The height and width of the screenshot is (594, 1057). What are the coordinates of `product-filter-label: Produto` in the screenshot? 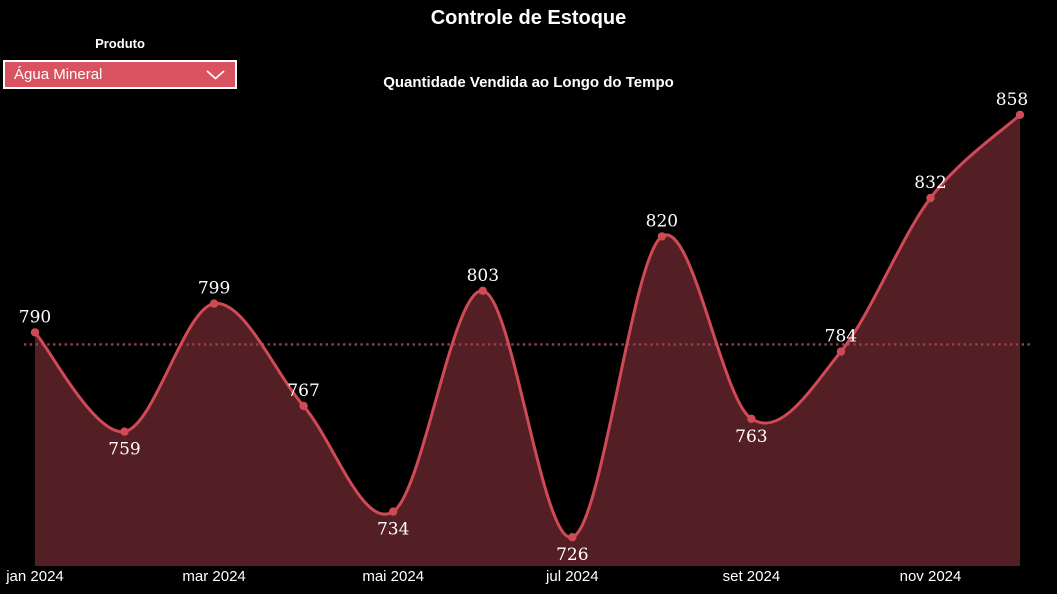 It's located at (120, 43).